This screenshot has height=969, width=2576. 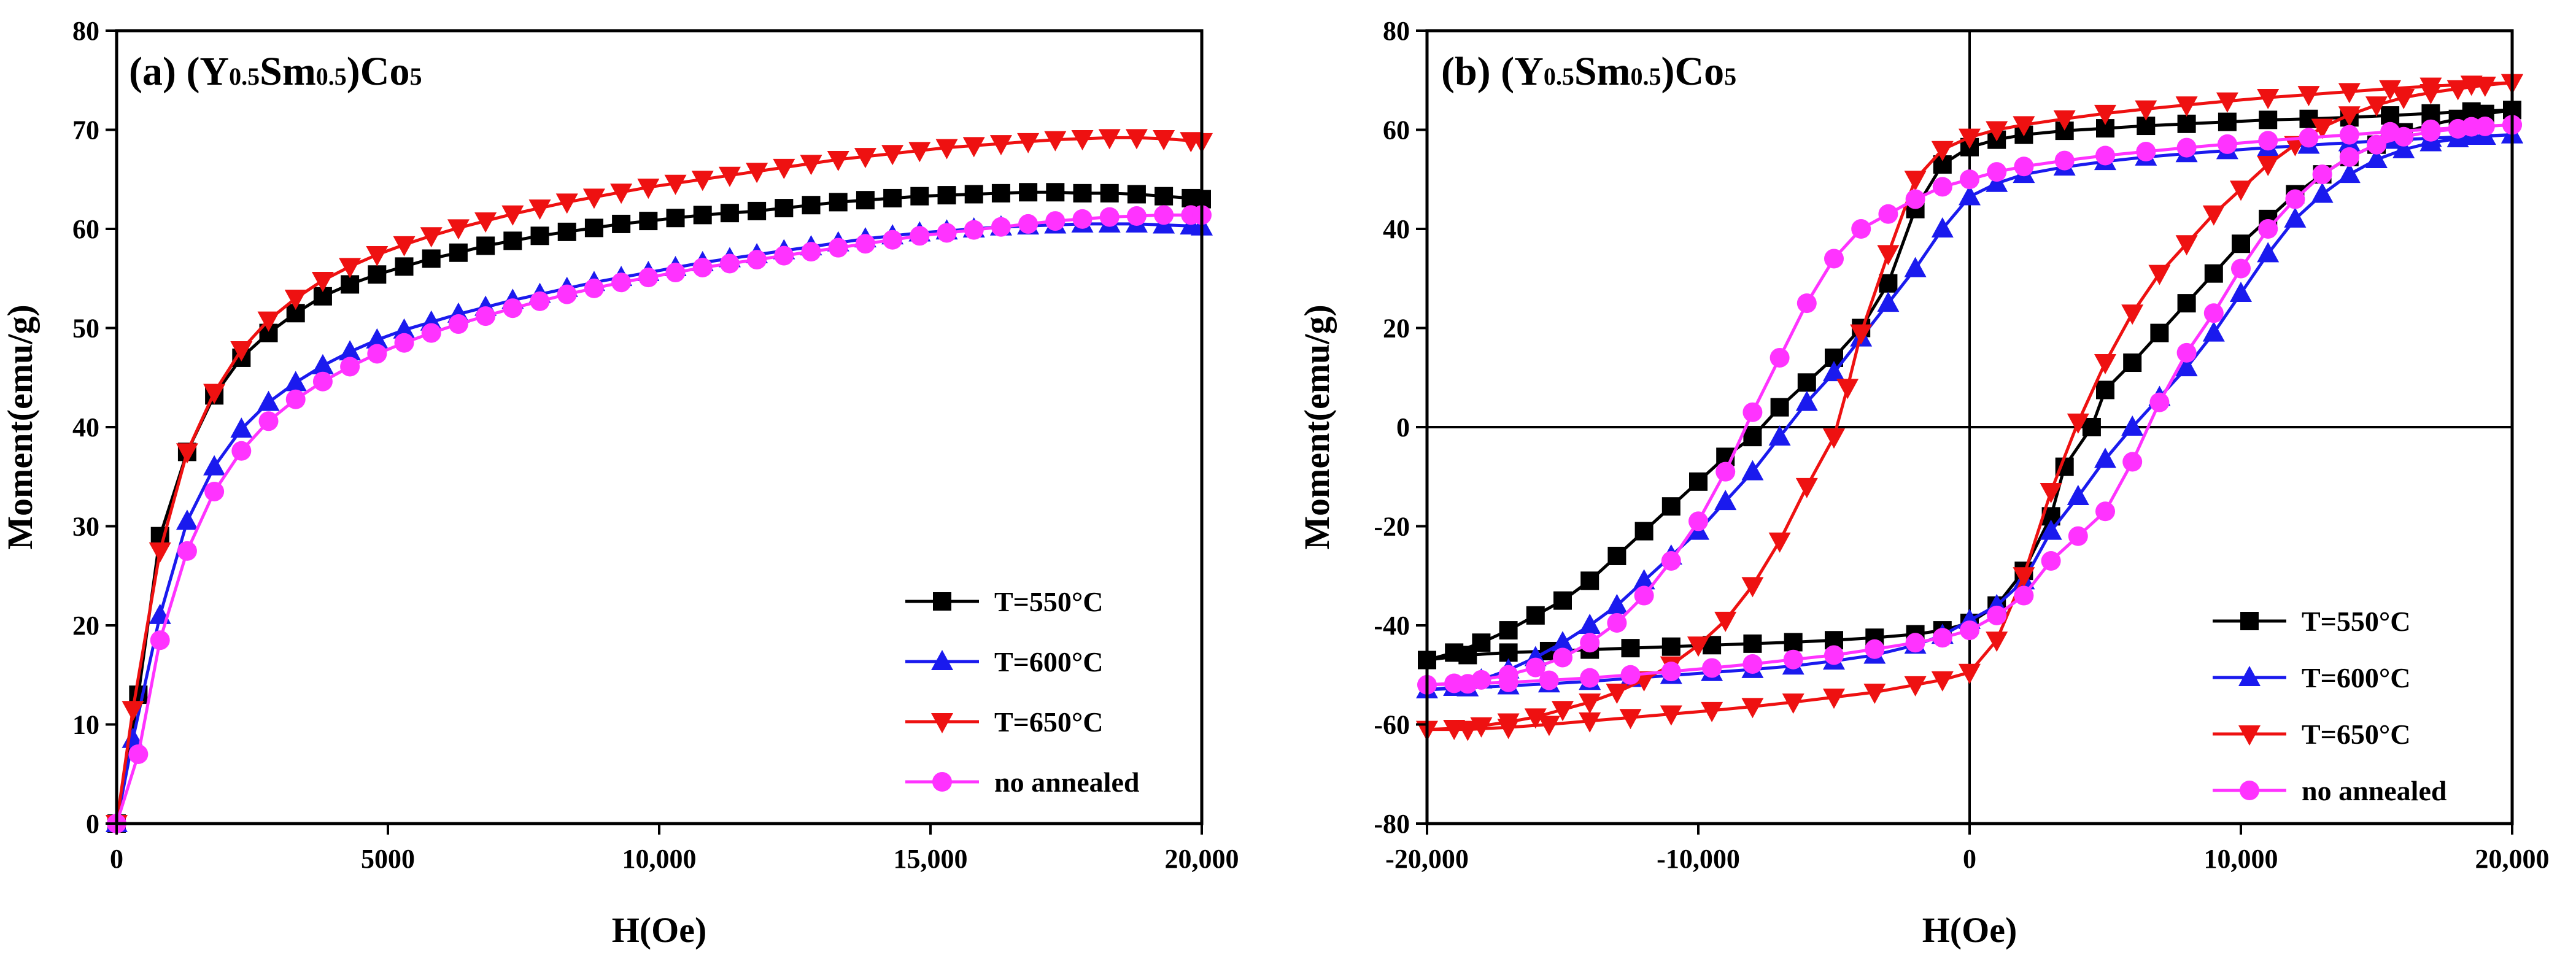 I want to click on panel-a-y-axis-label: Moment(emu/g), so click(x=20, y=426).